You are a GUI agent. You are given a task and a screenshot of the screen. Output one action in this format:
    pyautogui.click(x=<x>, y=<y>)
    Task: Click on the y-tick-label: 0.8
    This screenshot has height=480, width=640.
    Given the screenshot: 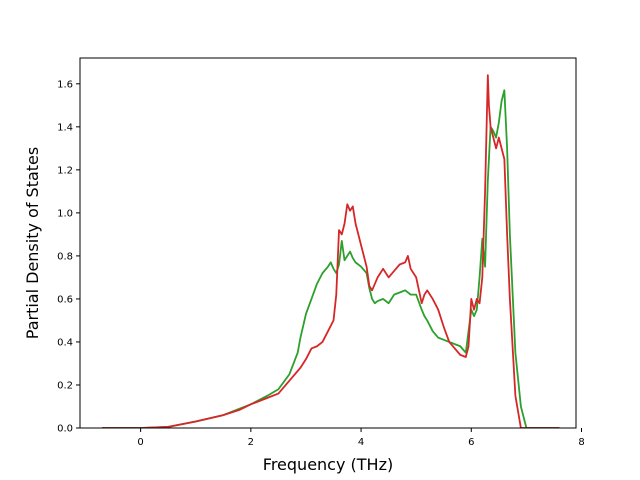 What is the action you would take?
    pyautogui.click(x=65, y=256)
    